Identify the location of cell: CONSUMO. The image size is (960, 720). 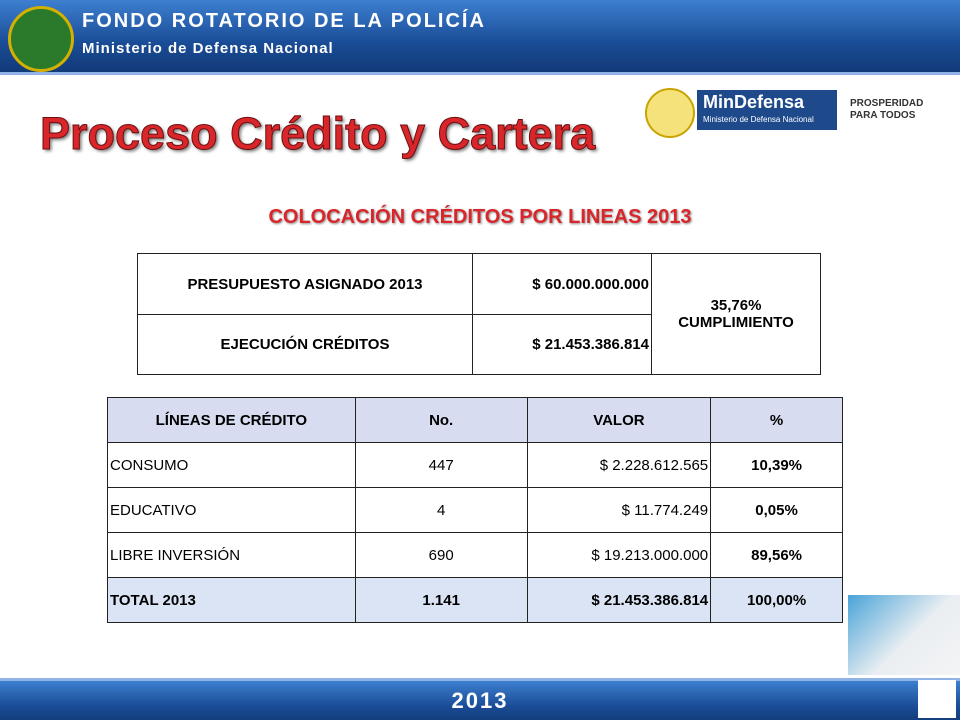
(231, 465).